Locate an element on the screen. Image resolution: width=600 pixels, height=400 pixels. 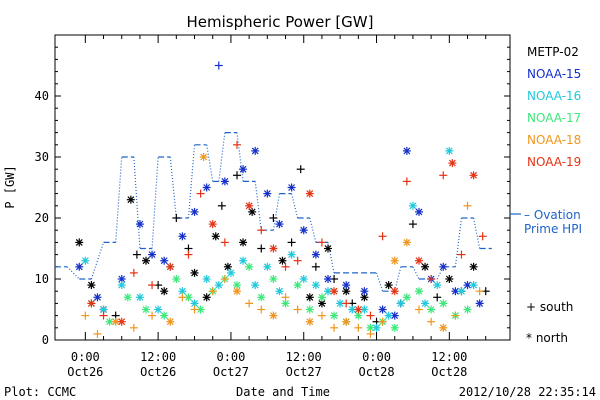
legend-item-noaa-19: NOAA-19 is located at coordinates (554, 162).